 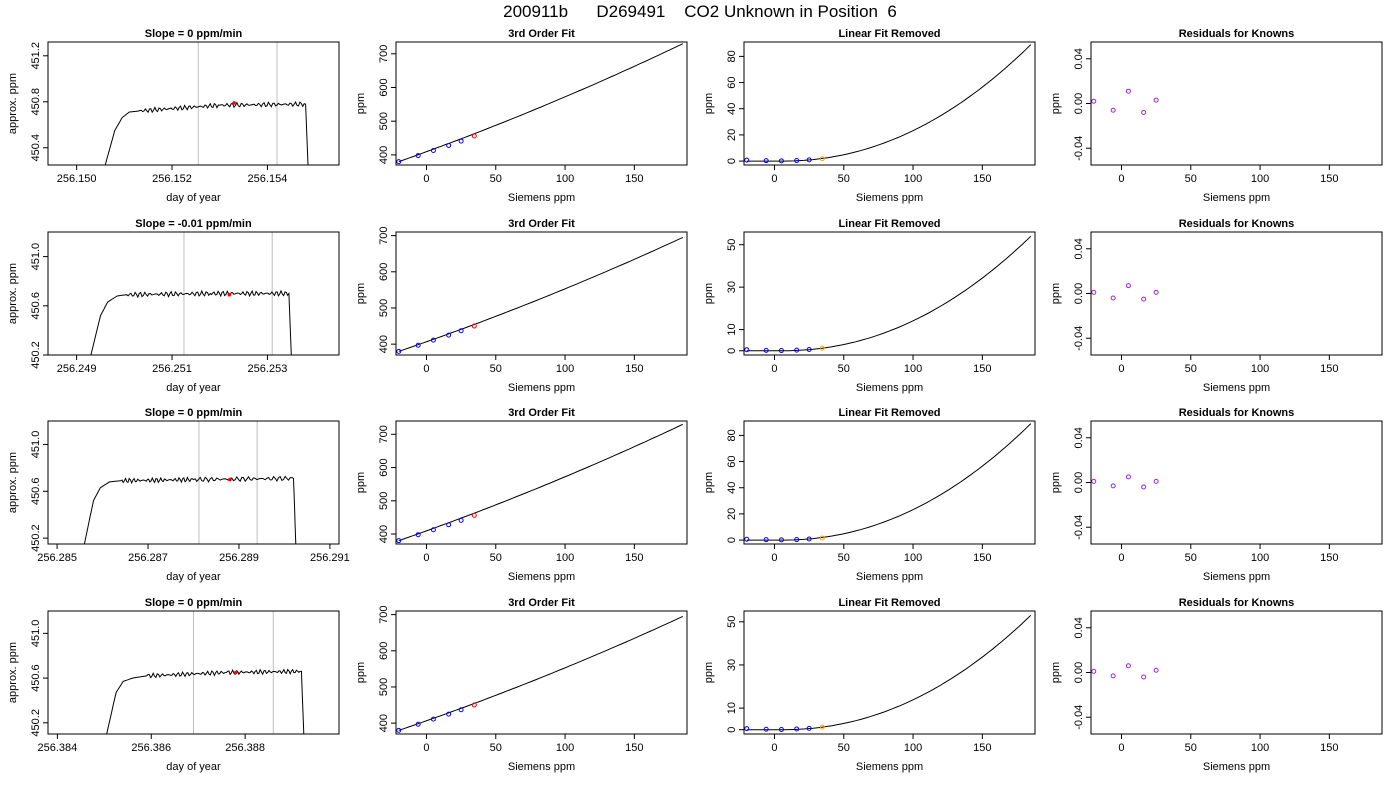 I want to click on y-tick-label: 0, so click(x=732, y=540).